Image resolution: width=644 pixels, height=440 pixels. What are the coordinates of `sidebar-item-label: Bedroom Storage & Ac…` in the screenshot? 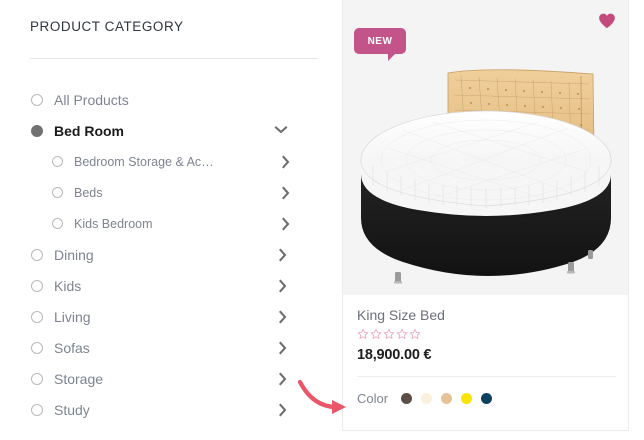 It's located at (144, 161).